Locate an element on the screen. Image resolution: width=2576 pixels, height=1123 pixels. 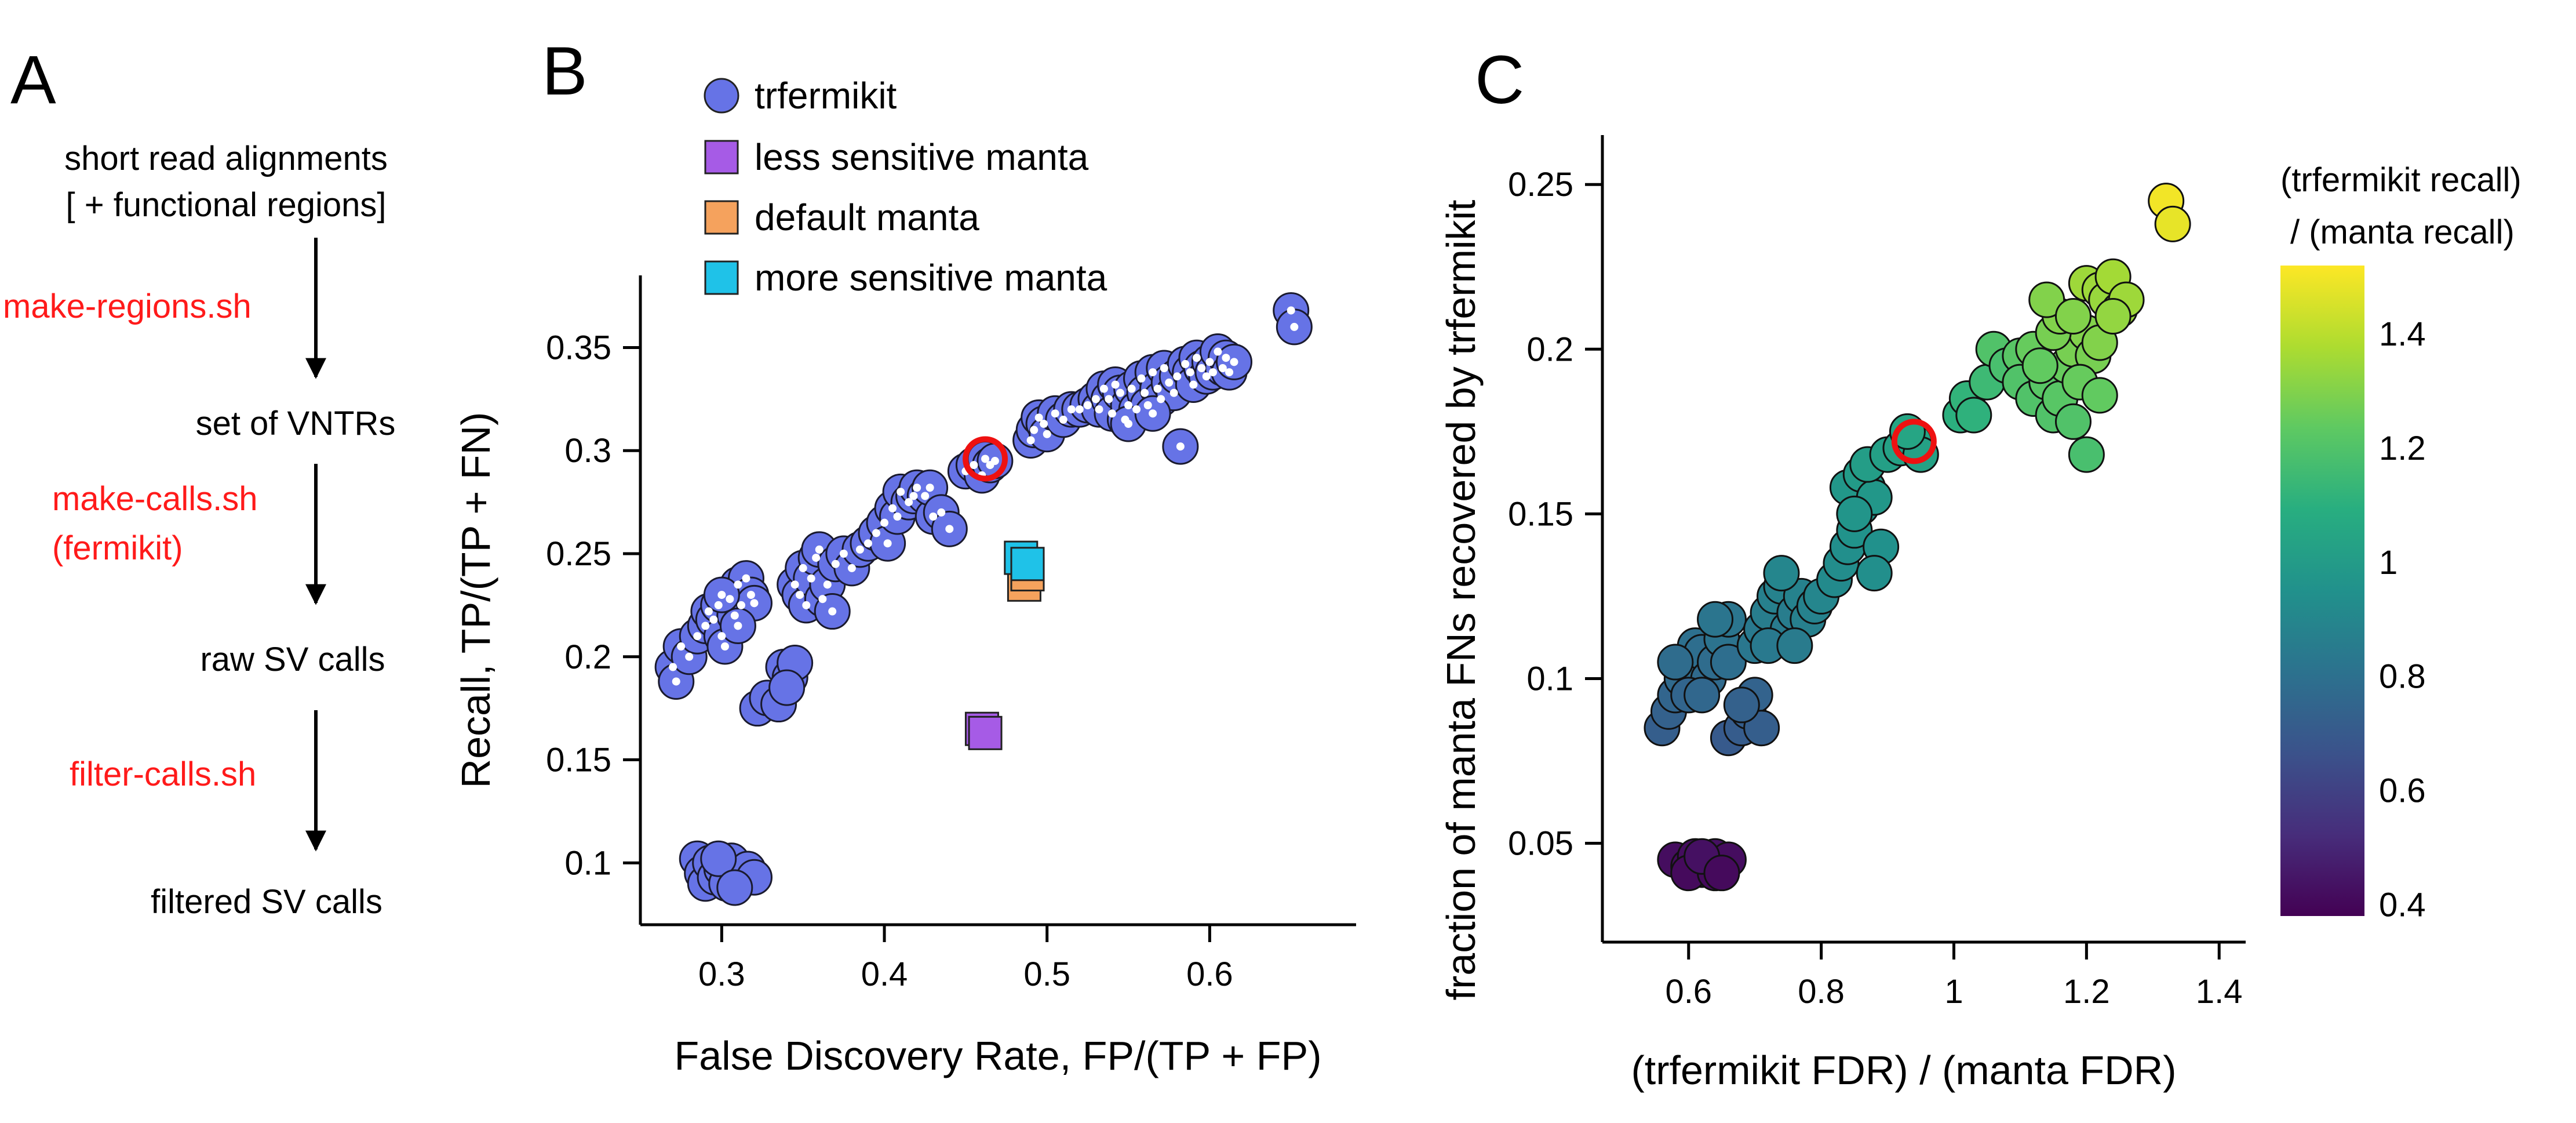
panel-b-x-tick-label: 0.3 is located at coordinates (721, 974).